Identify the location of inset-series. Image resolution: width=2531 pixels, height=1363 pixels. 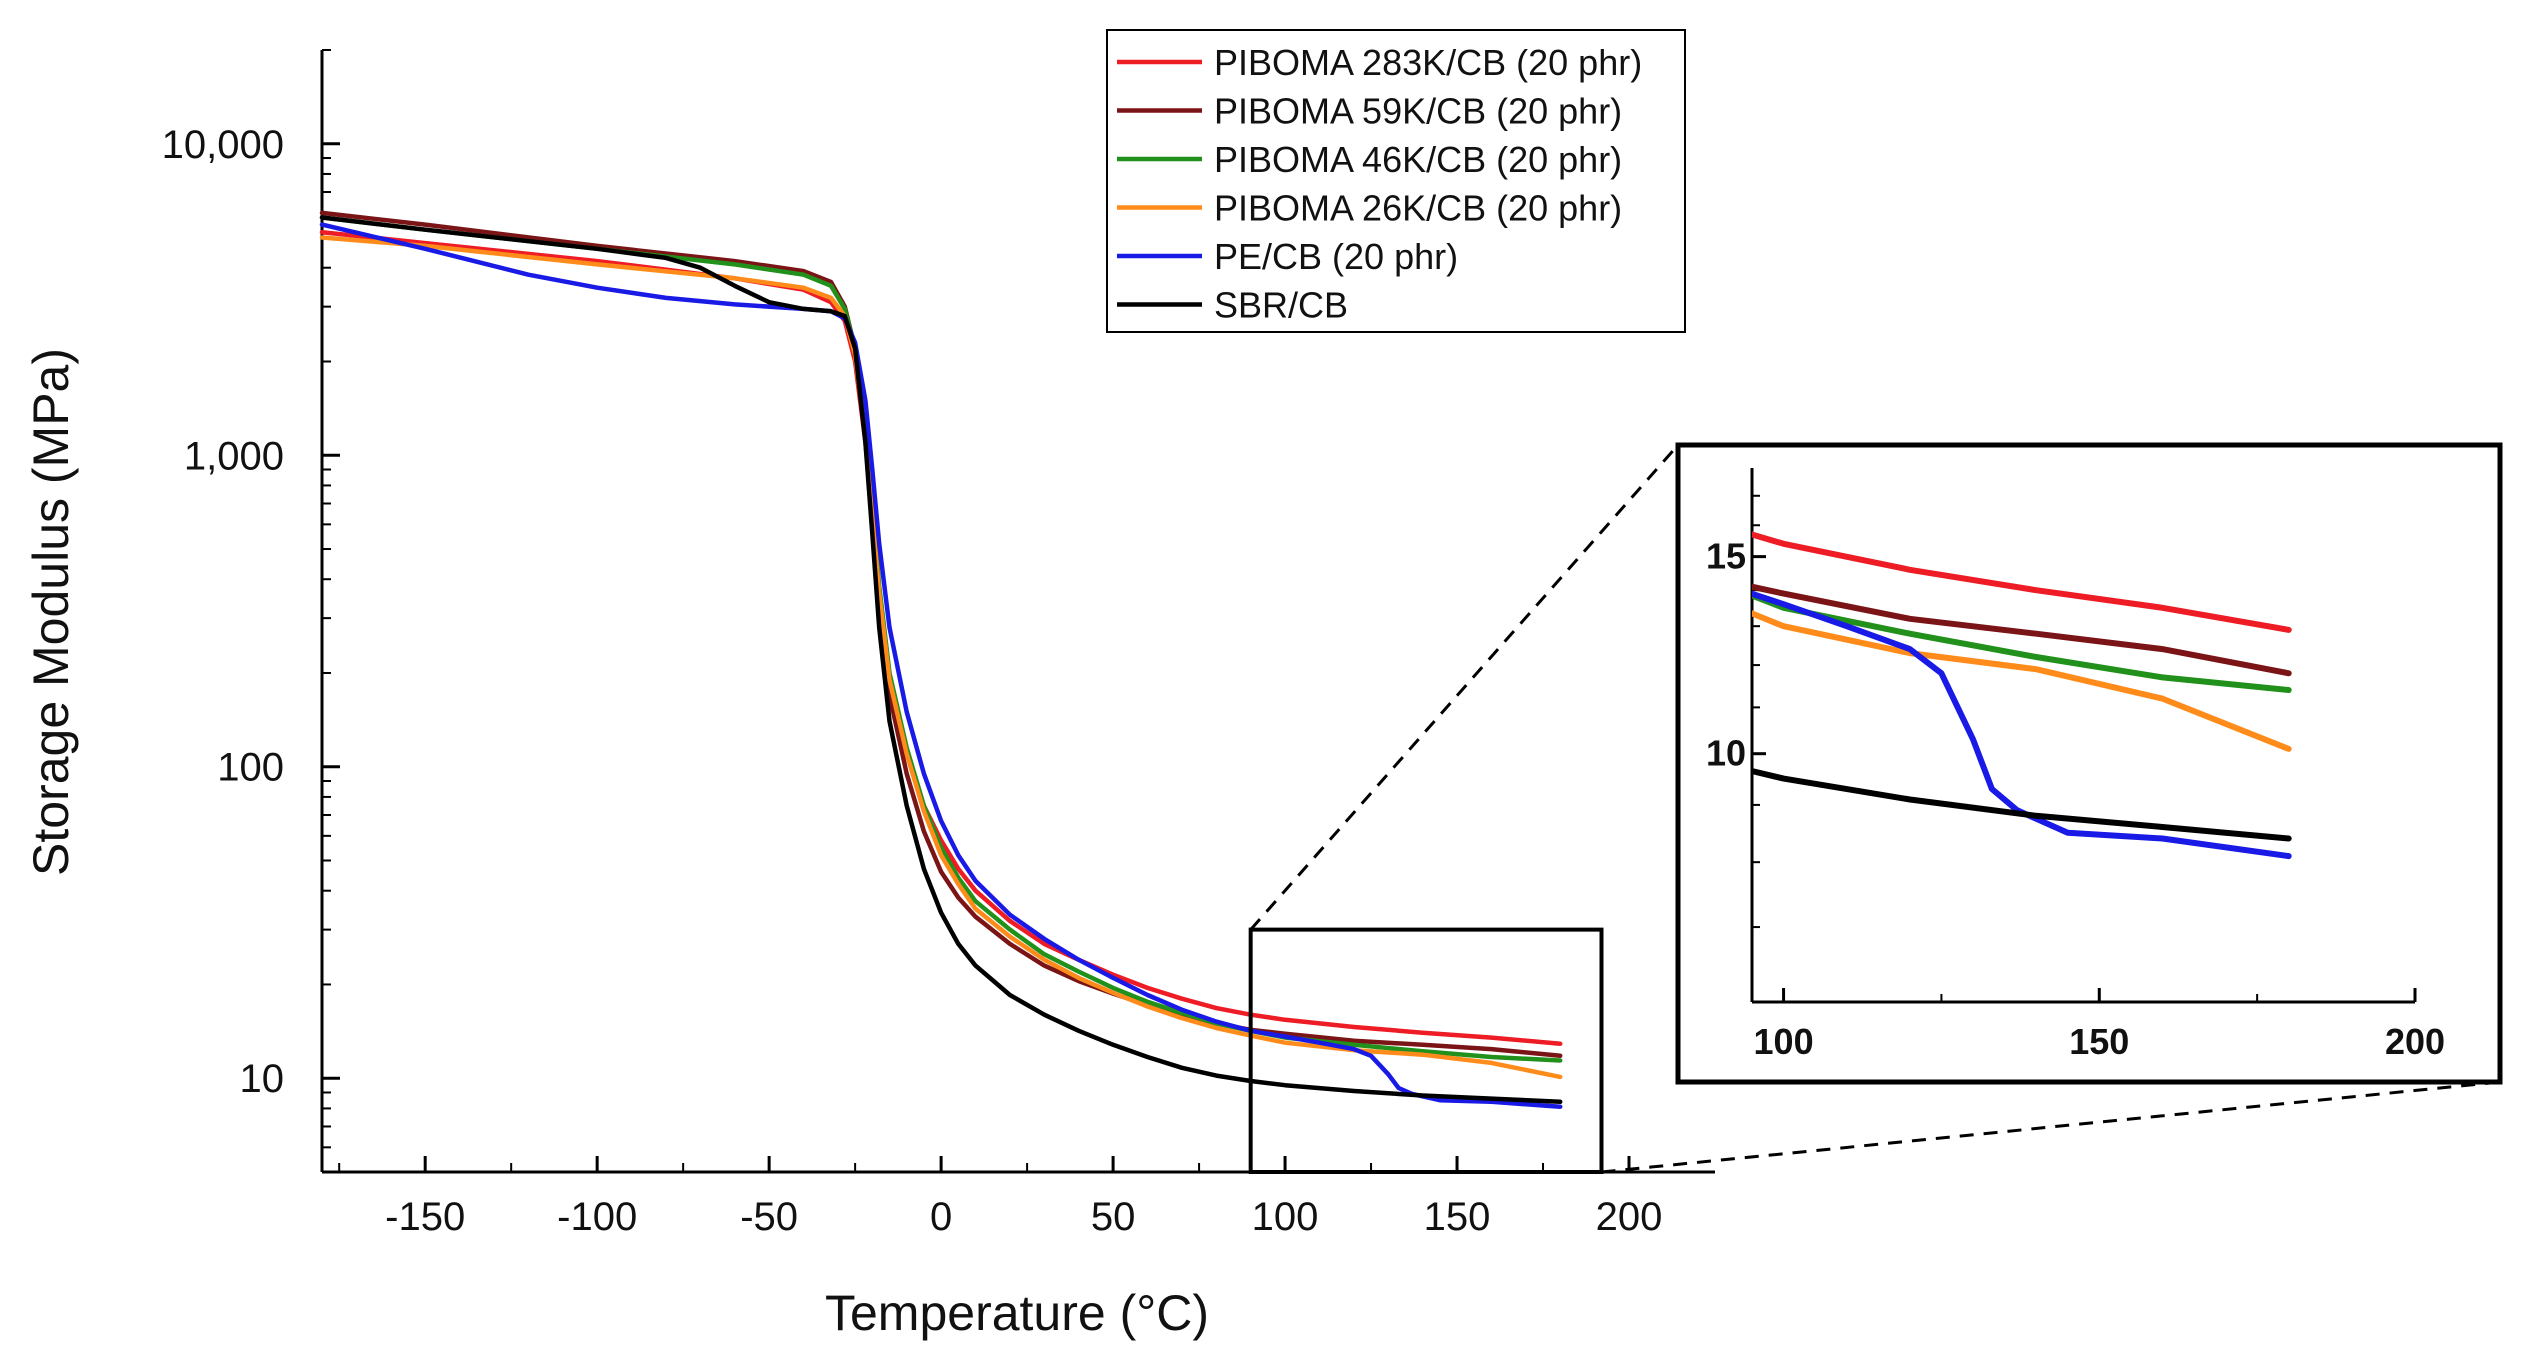
(2022, 695).